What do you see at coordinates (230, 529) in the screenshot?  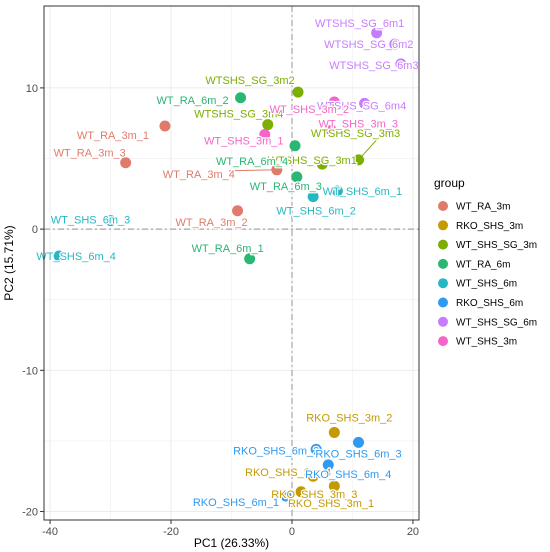 I see `x-axis-ticks: -40 -20 0 20` at bounding box center [230, 529].